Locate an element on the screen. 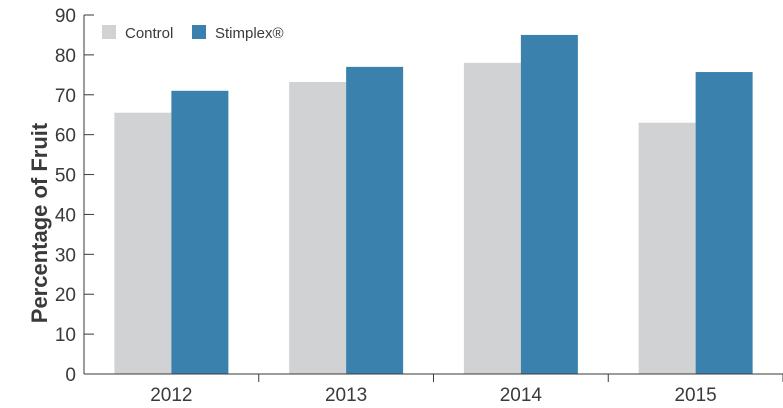  y-tick-label: 30 is located at coordinates (65, 255).